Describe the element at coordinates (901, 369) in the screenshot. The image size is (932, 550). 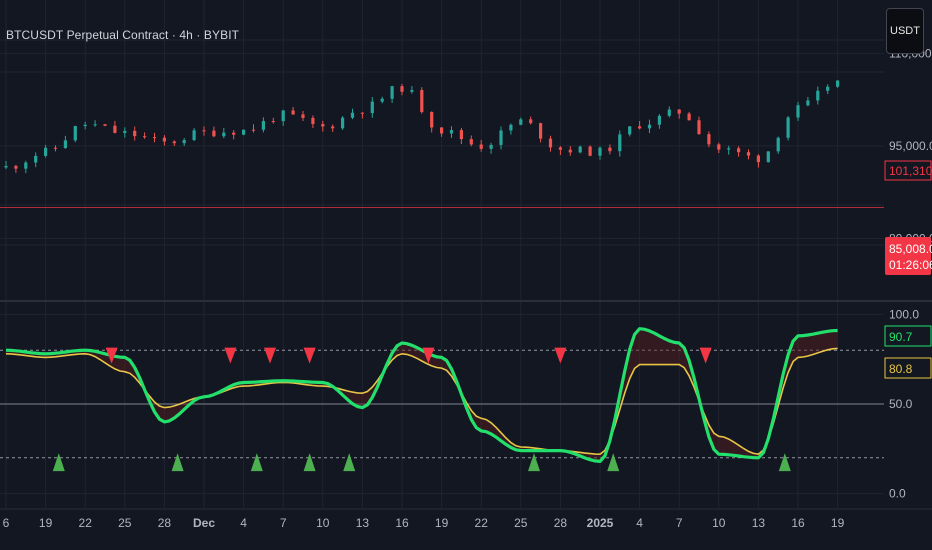
I see `slow-value-text: 80.8` at that location.